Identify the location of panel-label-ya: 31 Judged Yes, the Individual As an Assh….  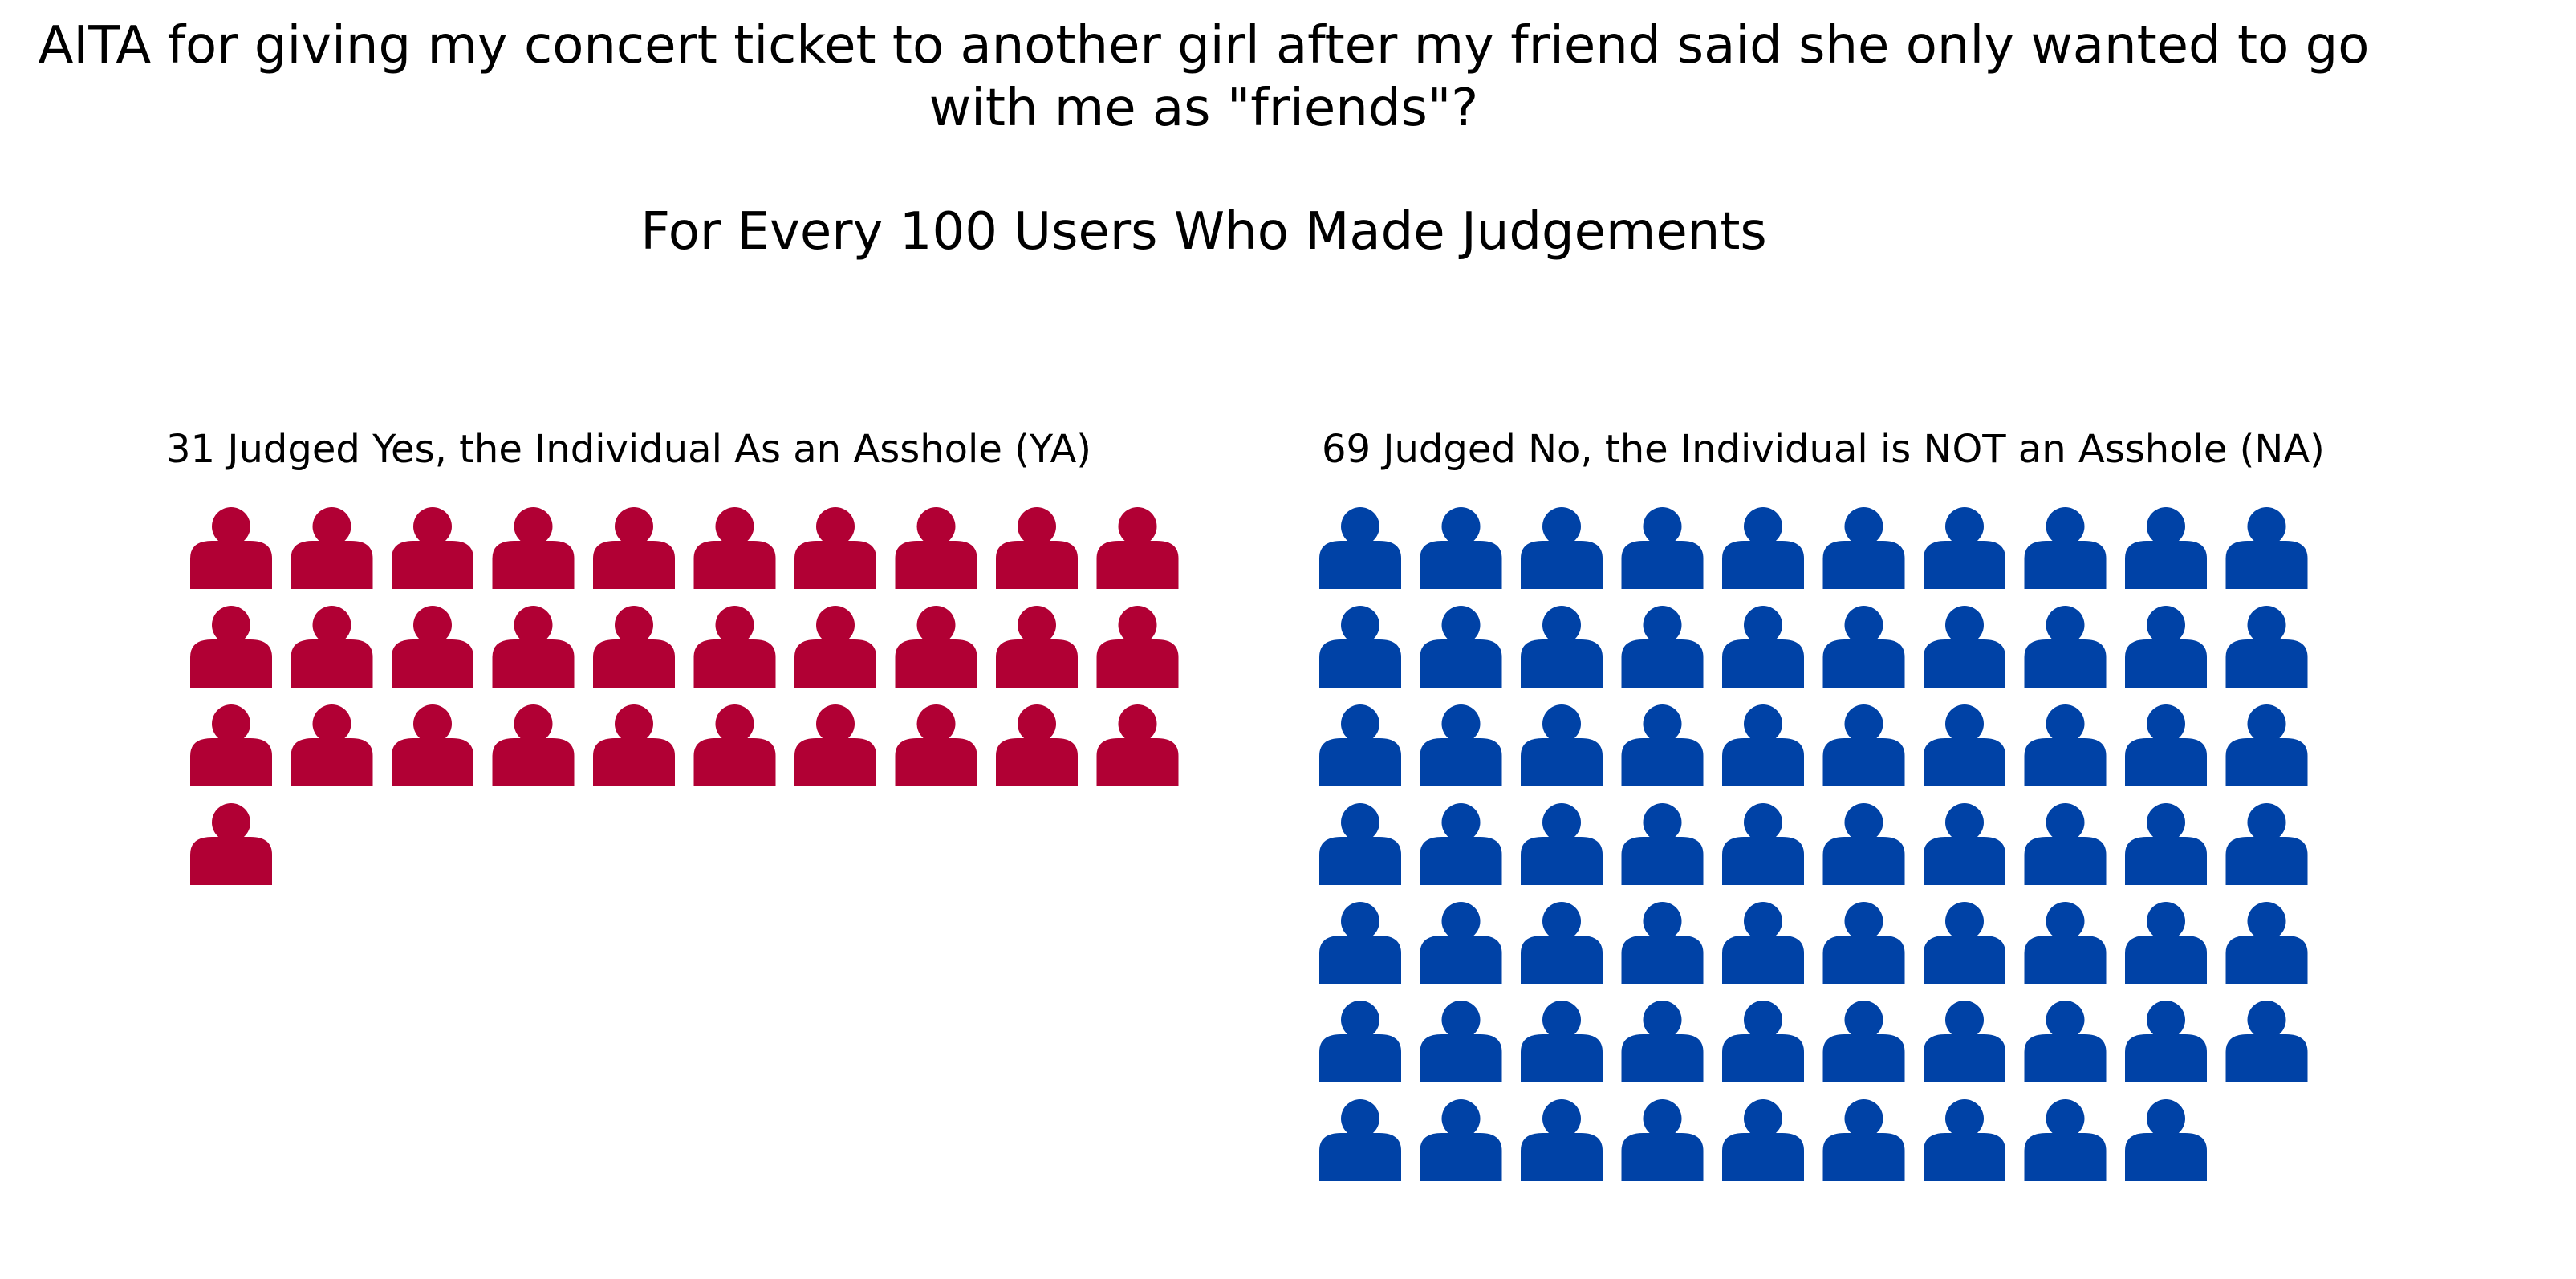
(629, 450).